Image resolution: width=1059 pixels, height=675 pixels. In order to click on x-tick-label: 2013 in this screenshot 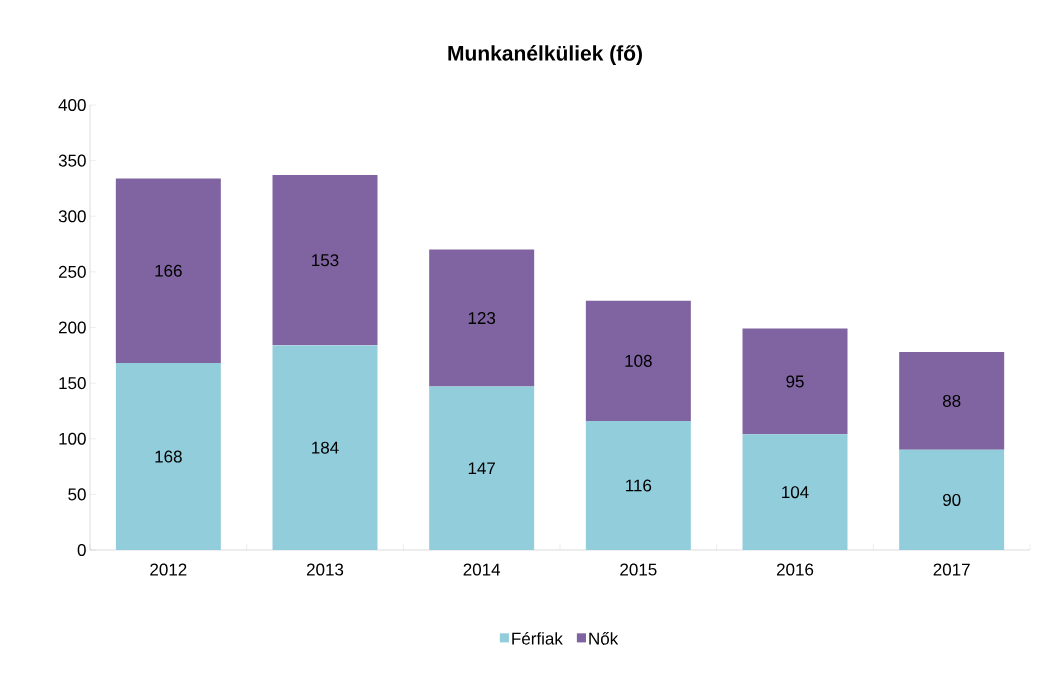, I will do `click(325, 569)`.